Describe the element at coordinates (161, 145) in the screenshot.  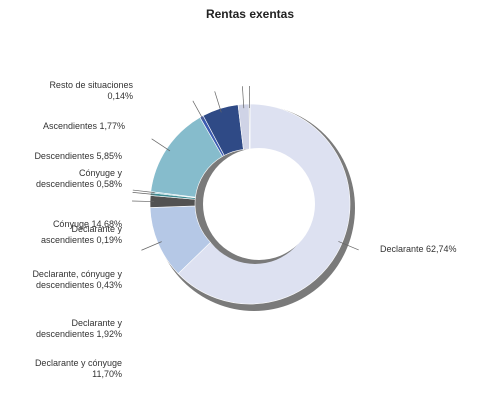
I see `leader-conyuge` at that location.